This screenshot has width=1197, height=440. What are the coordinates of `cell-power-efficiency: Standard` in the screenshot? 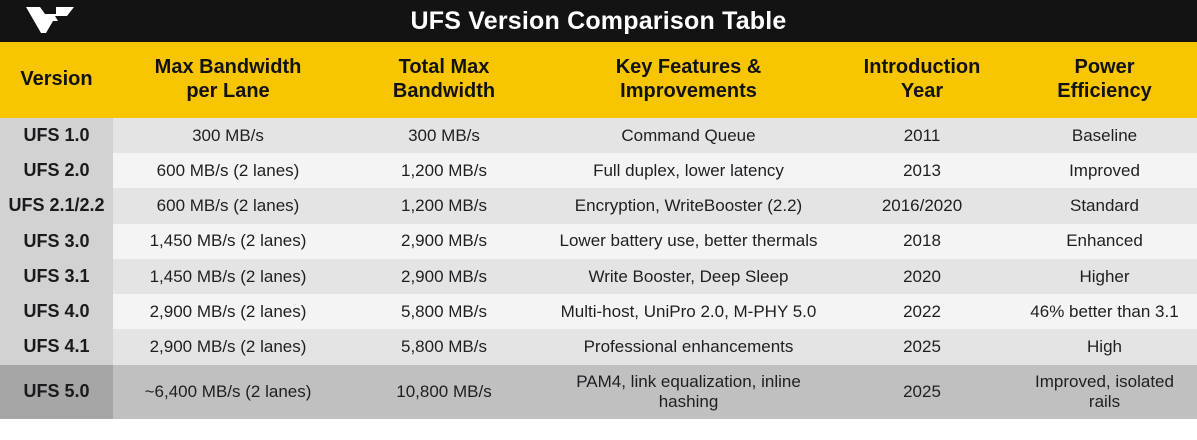 It's located at (1104, 206).